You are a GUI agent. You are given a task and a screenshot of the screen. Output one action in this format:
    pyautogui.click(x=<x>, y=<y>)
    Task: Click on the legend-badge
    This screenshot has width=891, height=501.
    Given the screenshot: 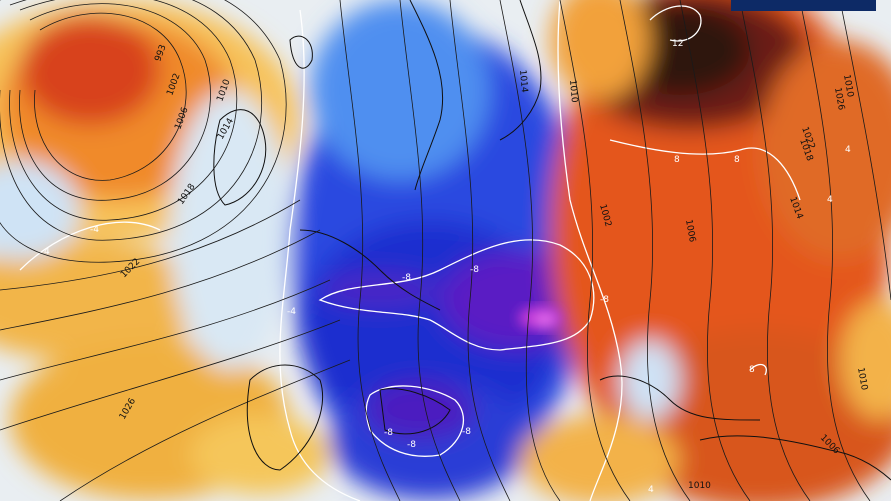 What is the action you would take?
    pyautogui.click(x=803, y=5)
    